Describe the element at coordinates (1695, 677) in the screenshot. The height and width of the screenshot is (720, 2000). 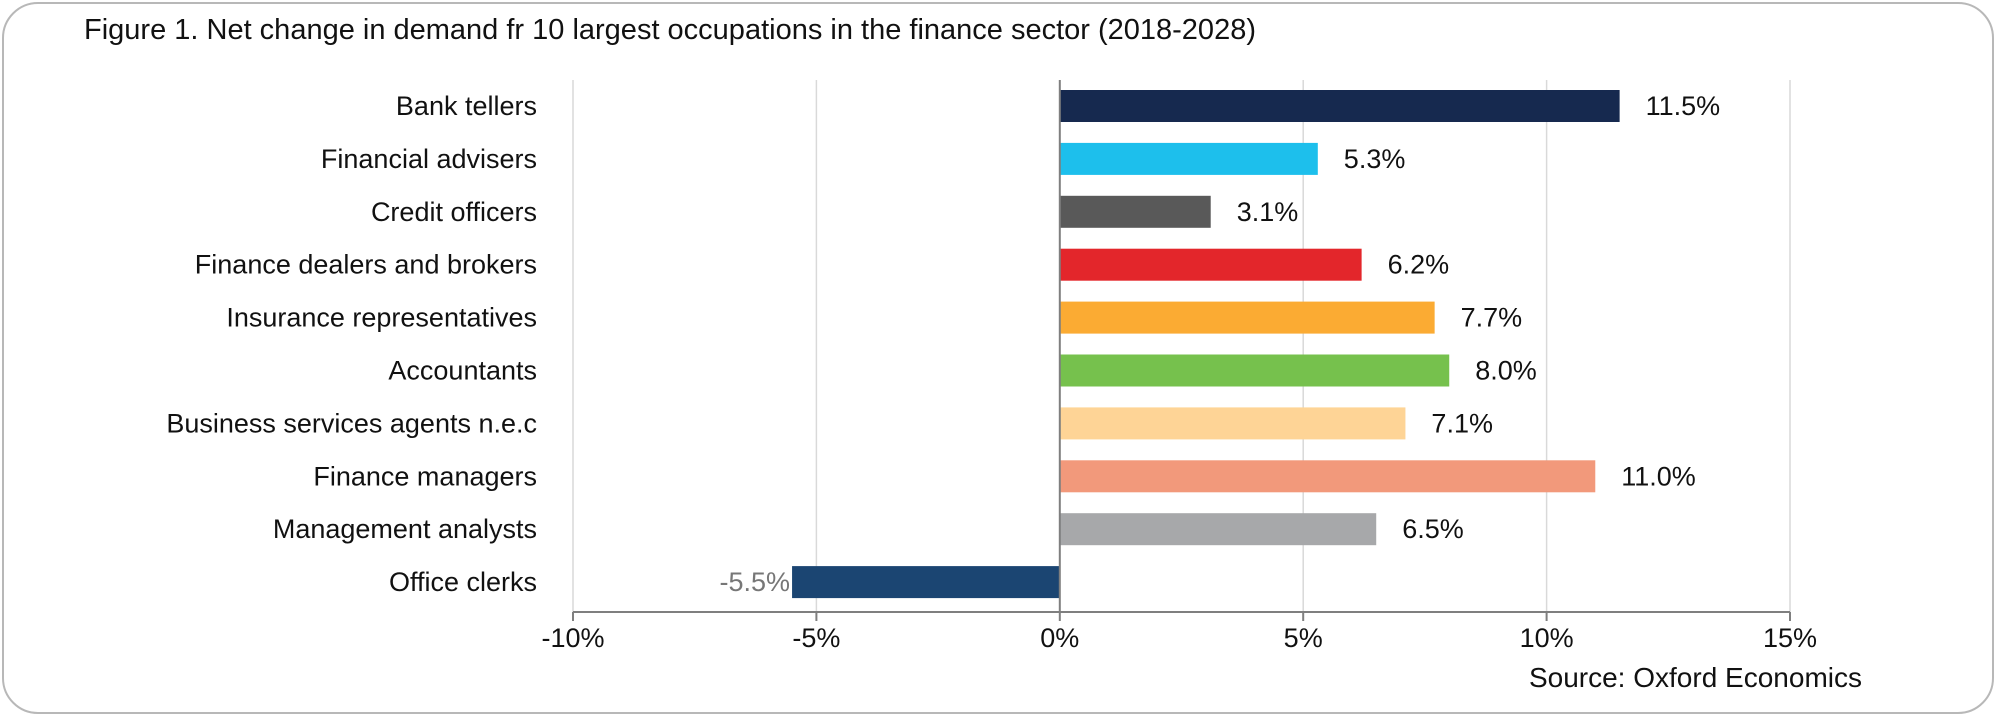
I see `source-note: Source: Oxford Economics` at that location.